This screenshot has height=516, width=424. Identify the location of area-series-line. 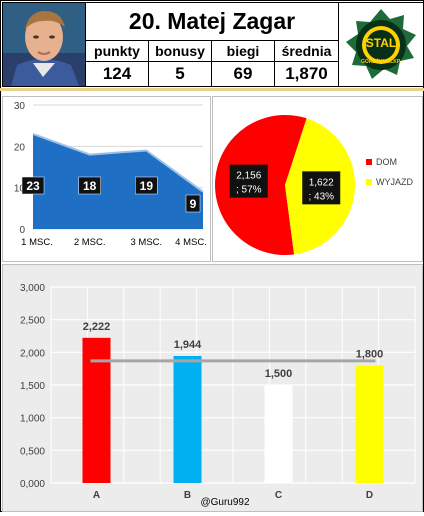
(118, 162).